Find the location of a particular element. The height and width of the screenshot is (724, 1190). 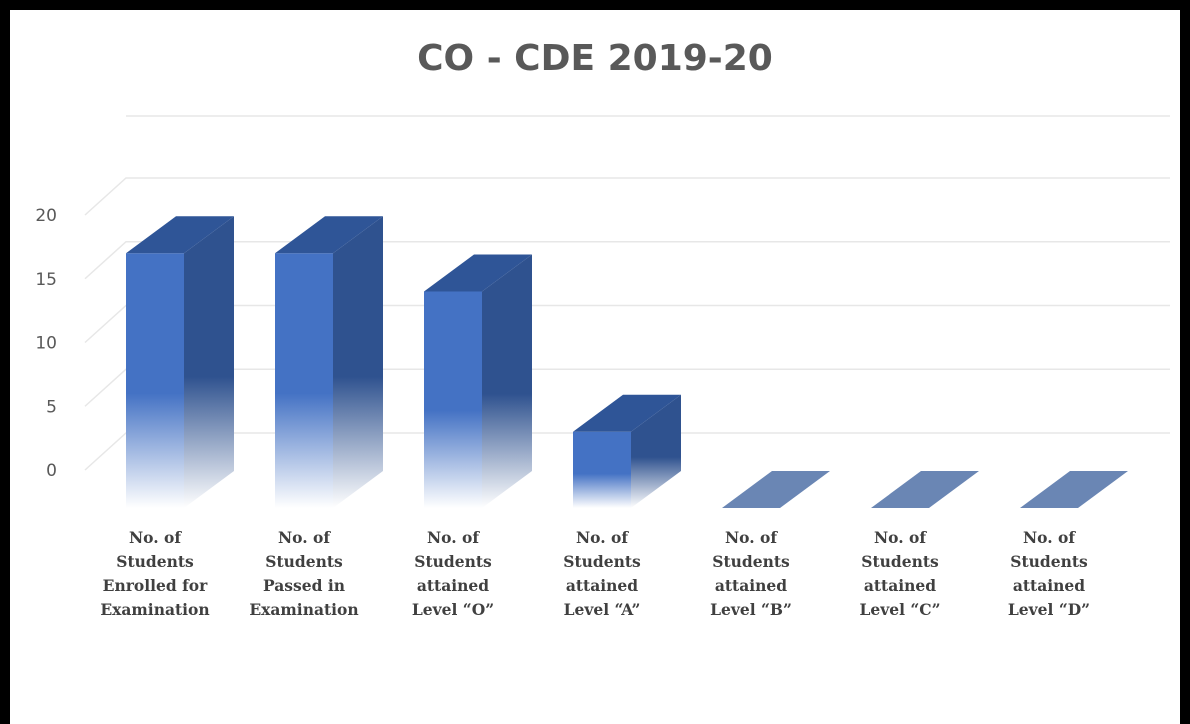

y-tick-label: 5 is located at coordinates (51, 407).